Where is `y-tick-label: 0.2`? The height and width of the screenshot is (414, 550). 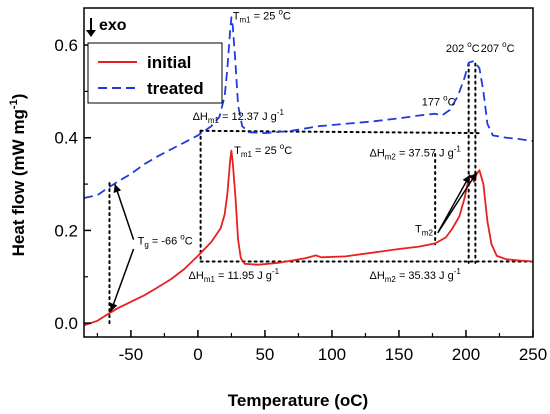 y-tick-label: 0.2 is located at coordinates (66, 230).